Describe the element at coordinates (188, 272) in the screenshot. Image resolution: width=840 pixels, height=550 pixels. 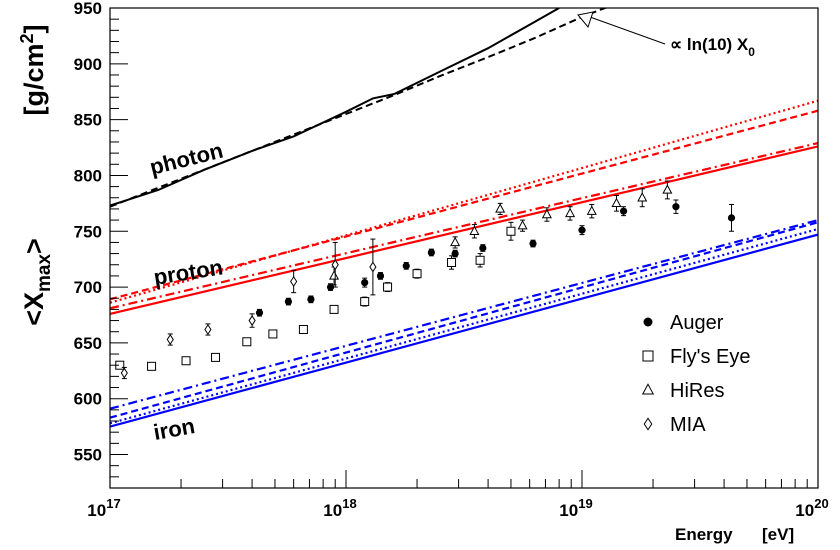
I see `proton-label: proton` at that location.